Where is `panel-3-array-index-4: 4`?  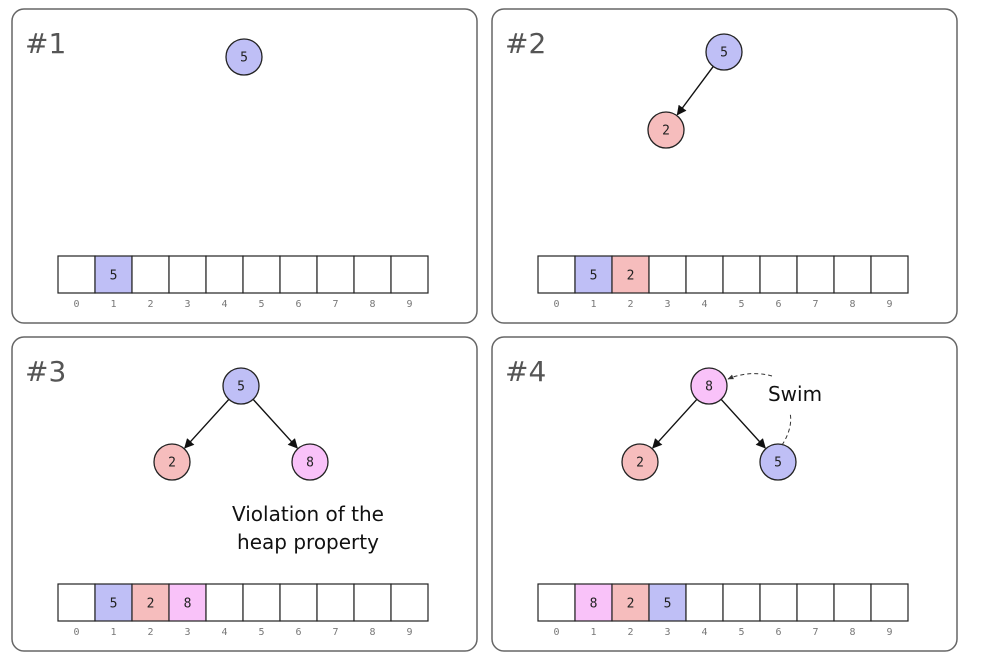 panel-3-array-index-4: 4 is located at coordinates (224, 632).